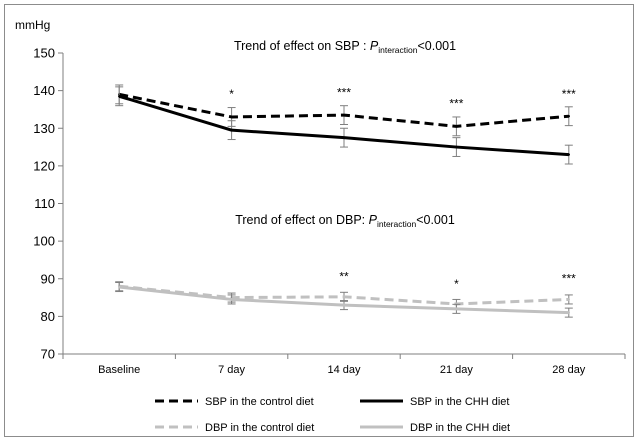 The width and height of the screenshot is (640, 443). I want to click on legend-item-1: SBP in the control diet, so click(234, 402).